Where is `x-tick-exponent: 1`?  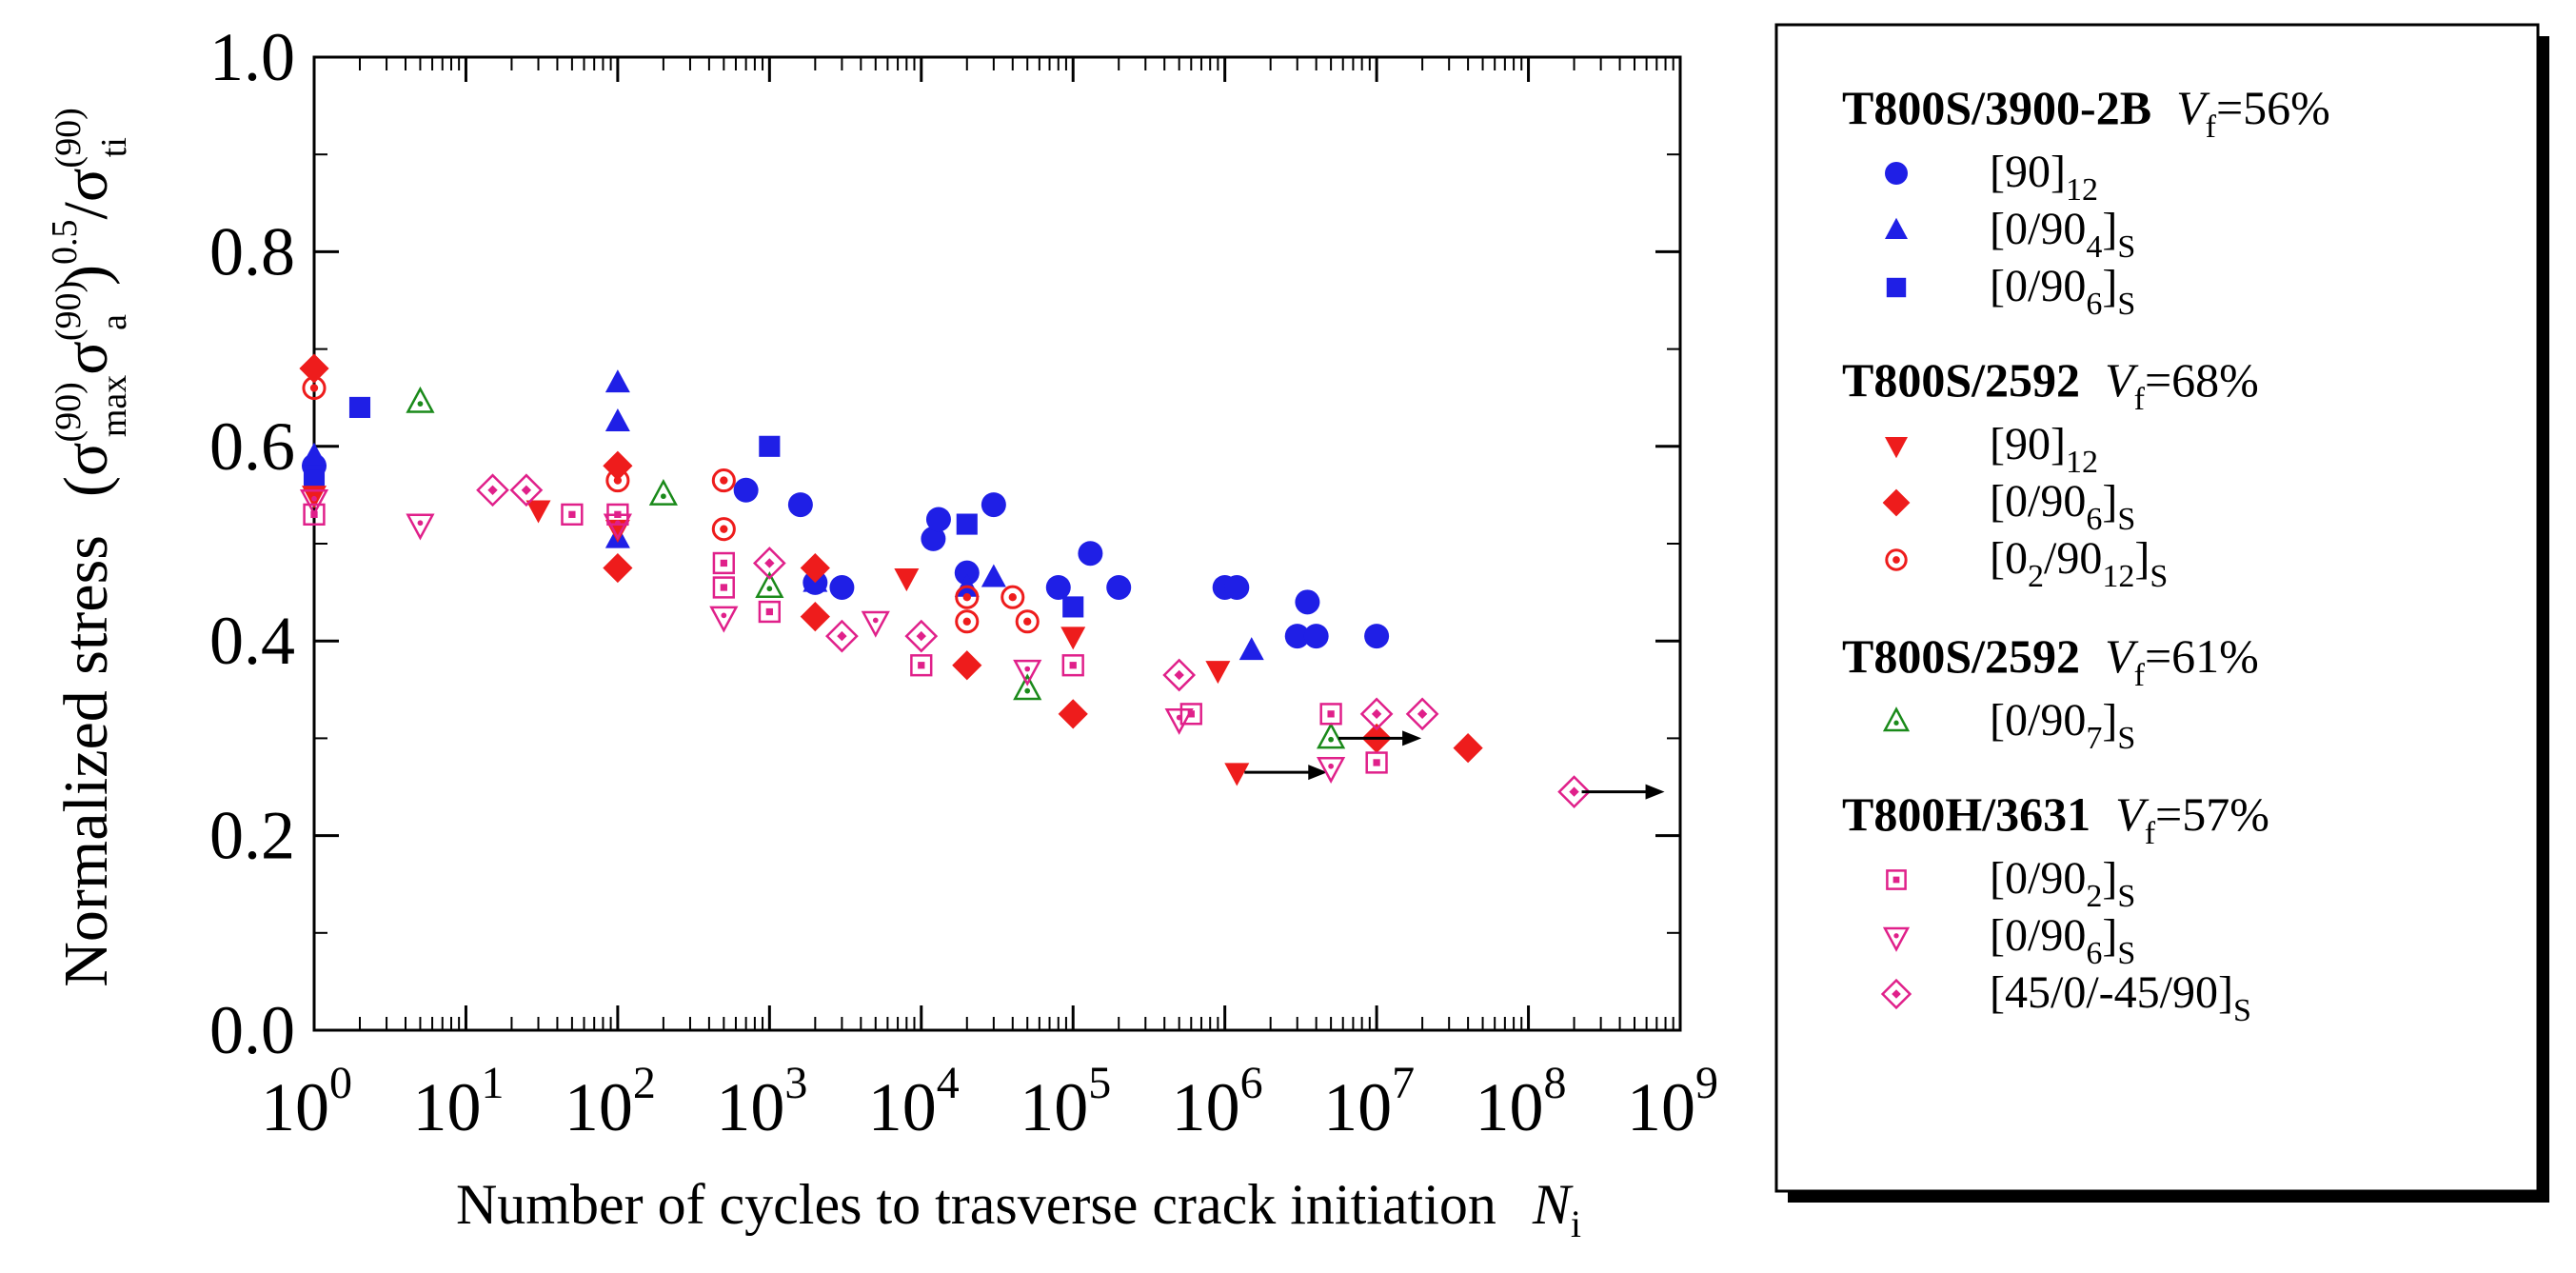 x-tick-exponent: 1 is located at coordinates (492, 1083).